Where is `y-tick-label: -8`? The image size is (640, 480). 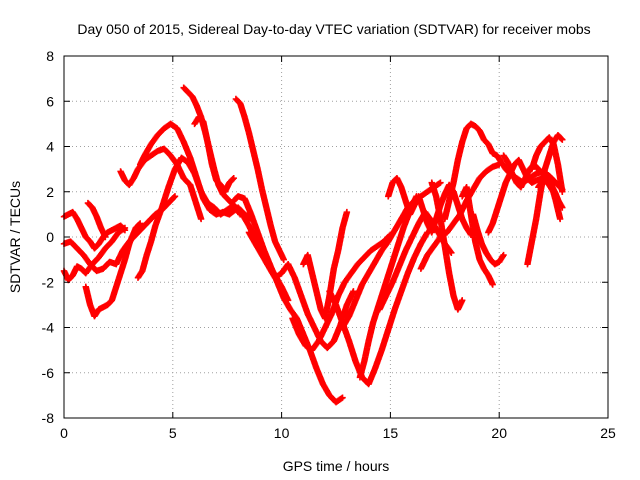
y-tick-label: -8 is located at coordinates (48, 418).